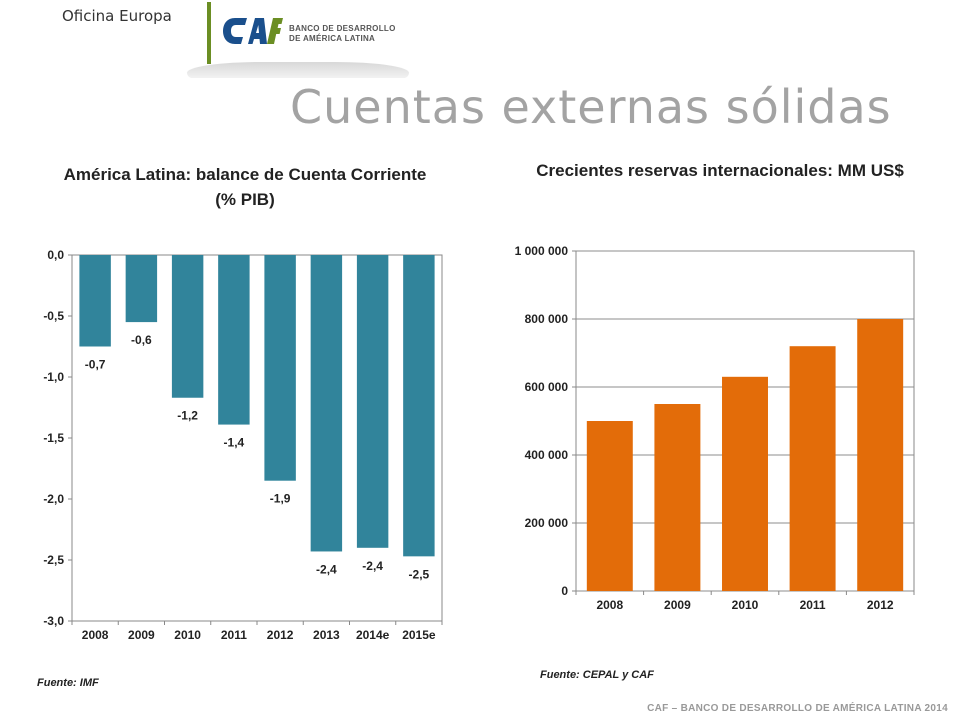 This screenshot has width=960, height=720. What do you see at coordinates (280, 499) in the screenshot?
I see `data-label-2012: -1,9` at bounding box center [280, 499].